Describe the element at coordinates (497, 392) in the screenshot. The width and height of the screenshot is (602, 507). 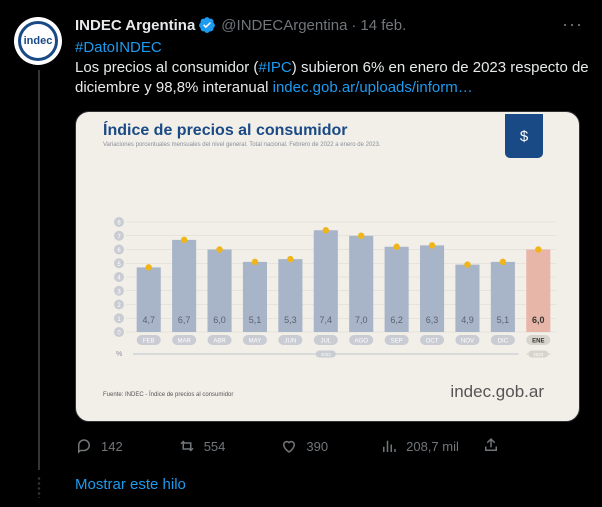
I see `card-brand: indec.gob.ar` at that location.